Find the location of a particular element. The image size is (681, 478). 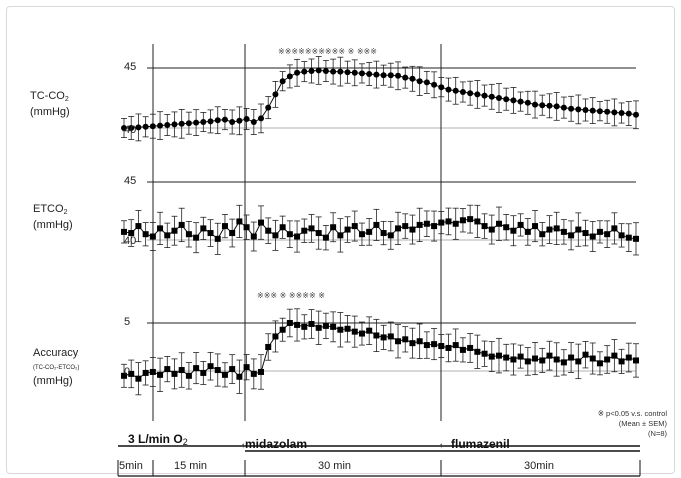

legend-n: (N=8) is located at coordinates (657, 433).